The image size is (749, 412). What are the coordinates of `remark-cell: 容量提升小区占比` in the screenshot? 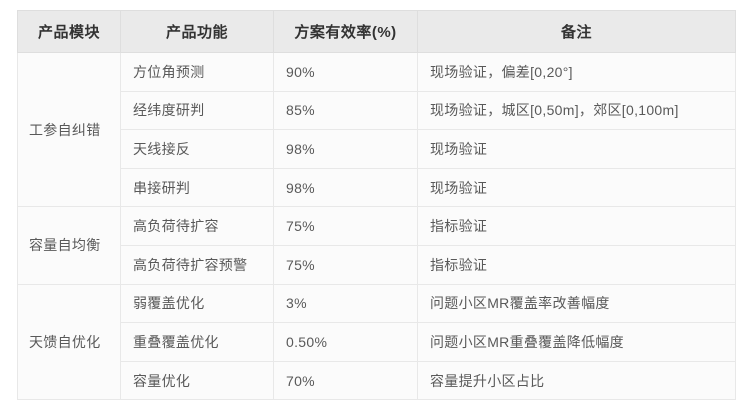 It's located at (576, 380).